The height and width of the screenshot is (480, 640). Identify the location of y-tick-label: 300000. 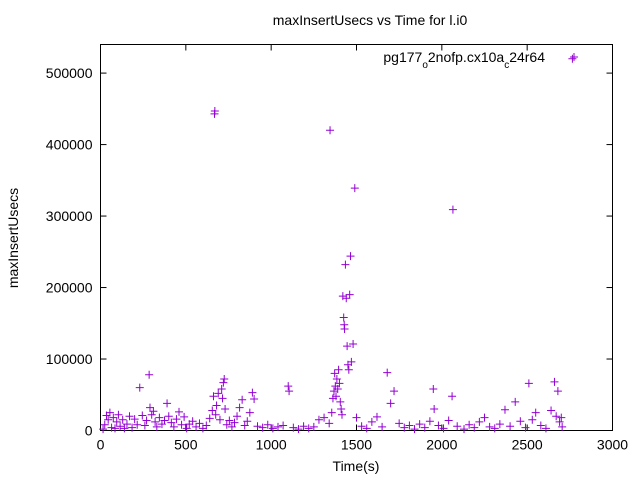
(69, 216).